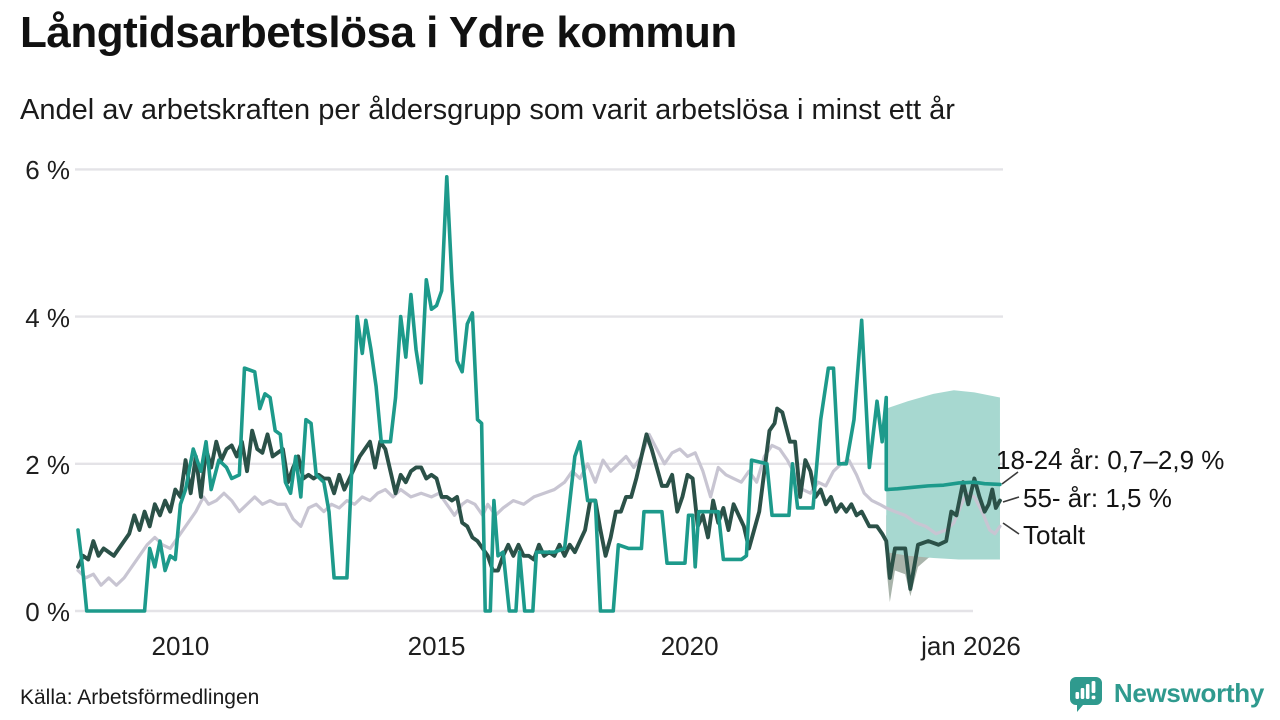 This screenshot has width=1280, height=720. What do you see at coordinates (47, 317) in the screenshot?
I see `y-axis-tick-4: 4 %` at bounding box center [47, 317].